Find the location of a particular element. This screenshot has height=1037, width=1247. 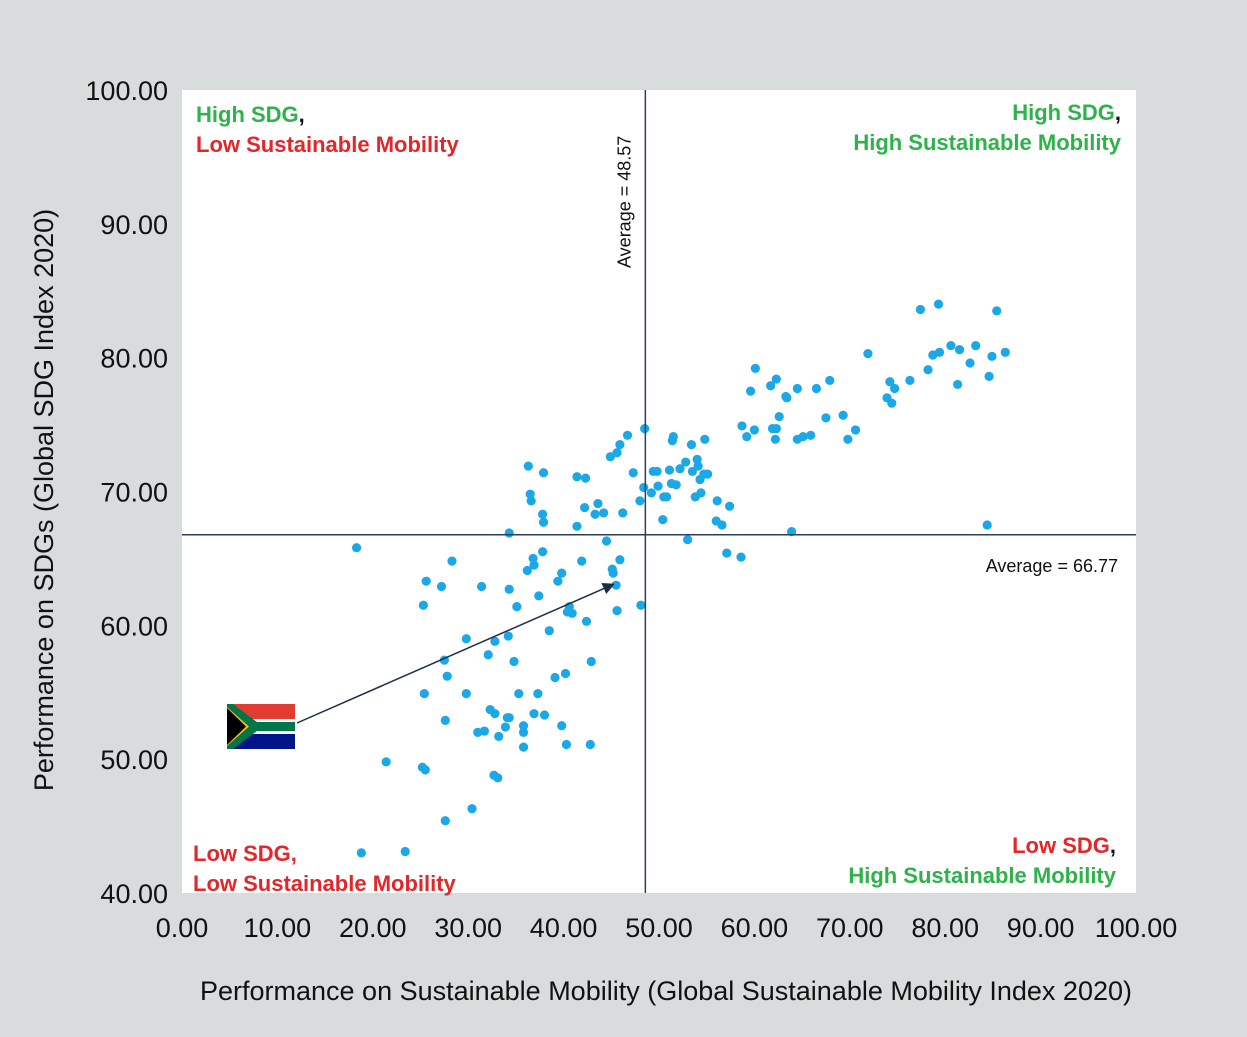

x-tick-label: 10.00 is located at coordinates (278, 928).